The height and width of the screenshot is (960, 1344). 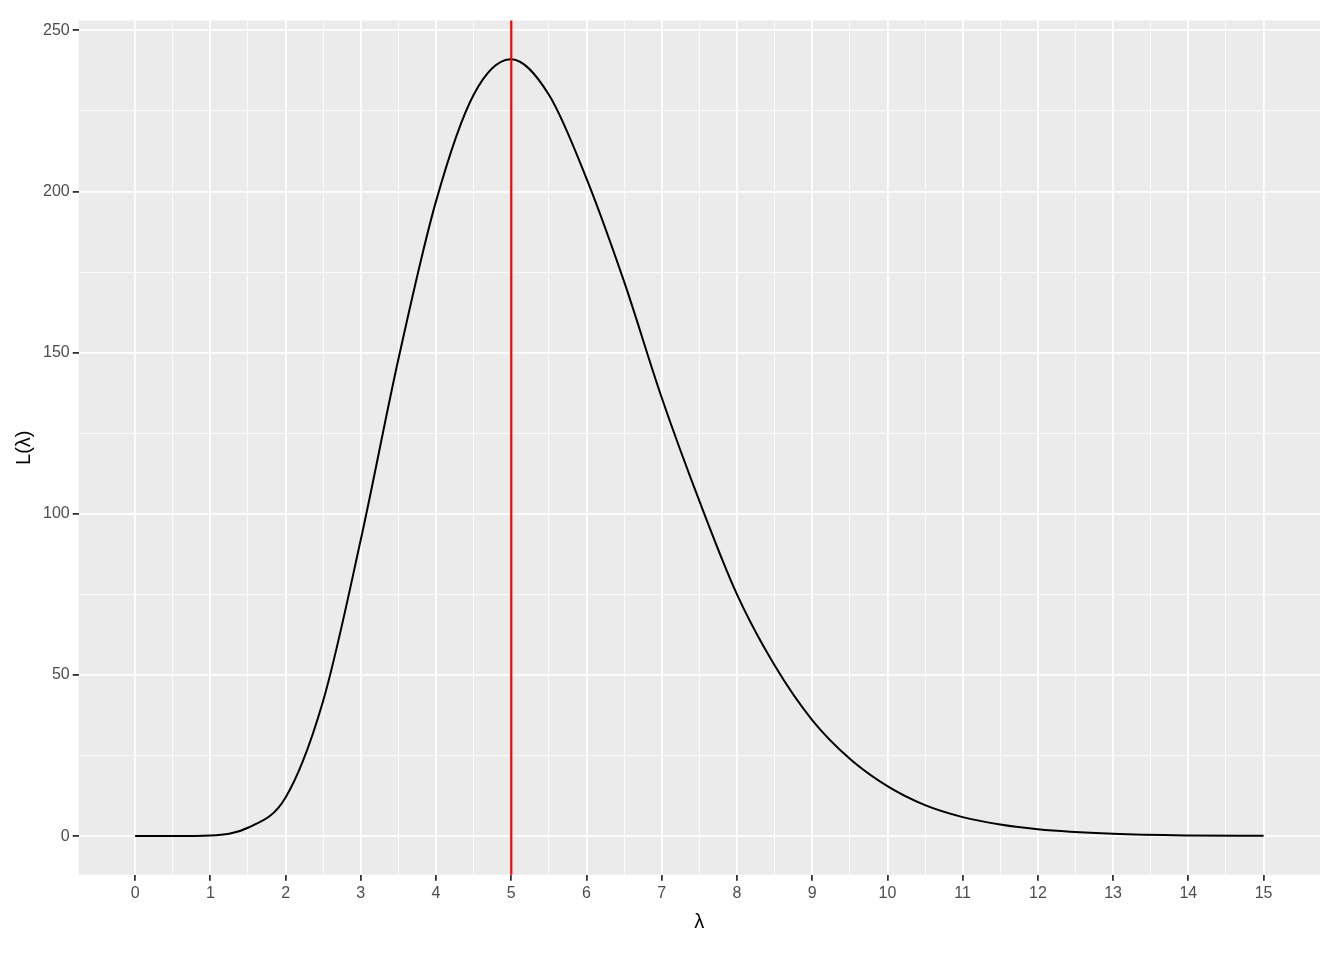 What do you see at coordinates (699, 920) in the screenshot?
I see `x-axis-title: λ` at bounding box center [699, 920].